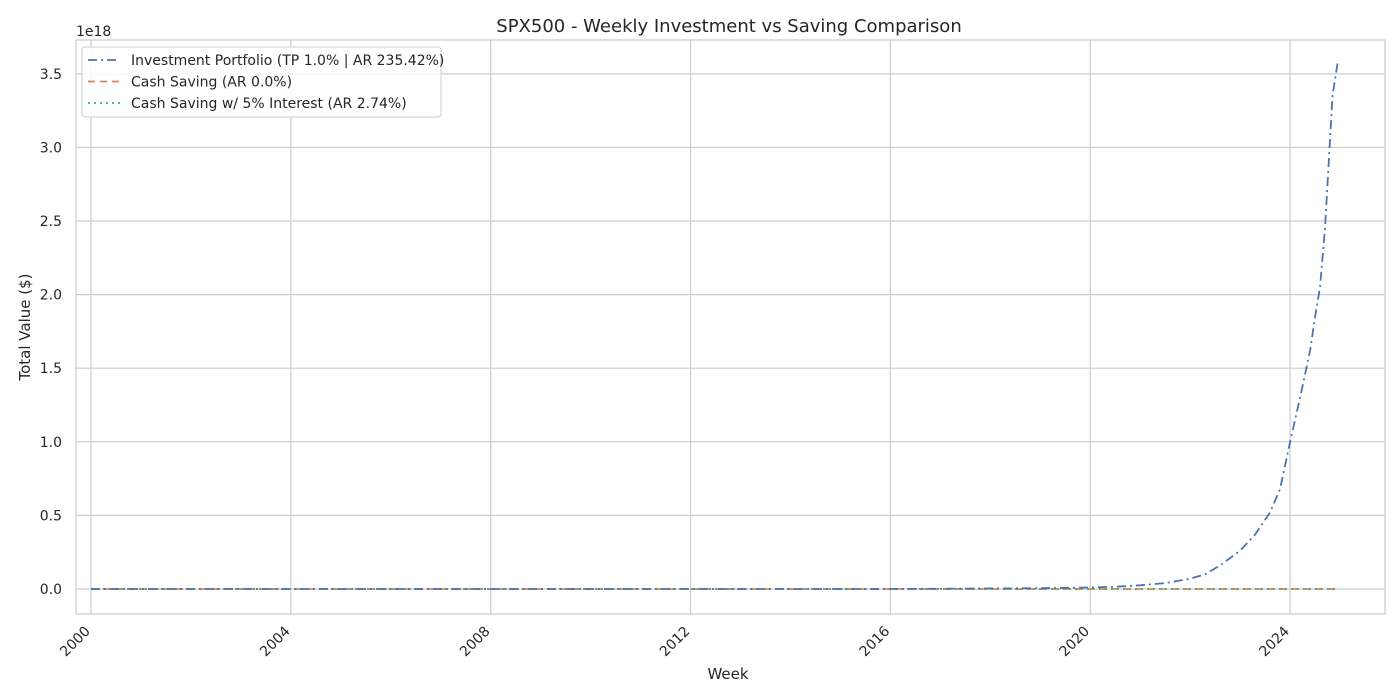  Describe the element at coordinates (727, 674) in the screenshot. I see `x-axis-title: Week` at that location.